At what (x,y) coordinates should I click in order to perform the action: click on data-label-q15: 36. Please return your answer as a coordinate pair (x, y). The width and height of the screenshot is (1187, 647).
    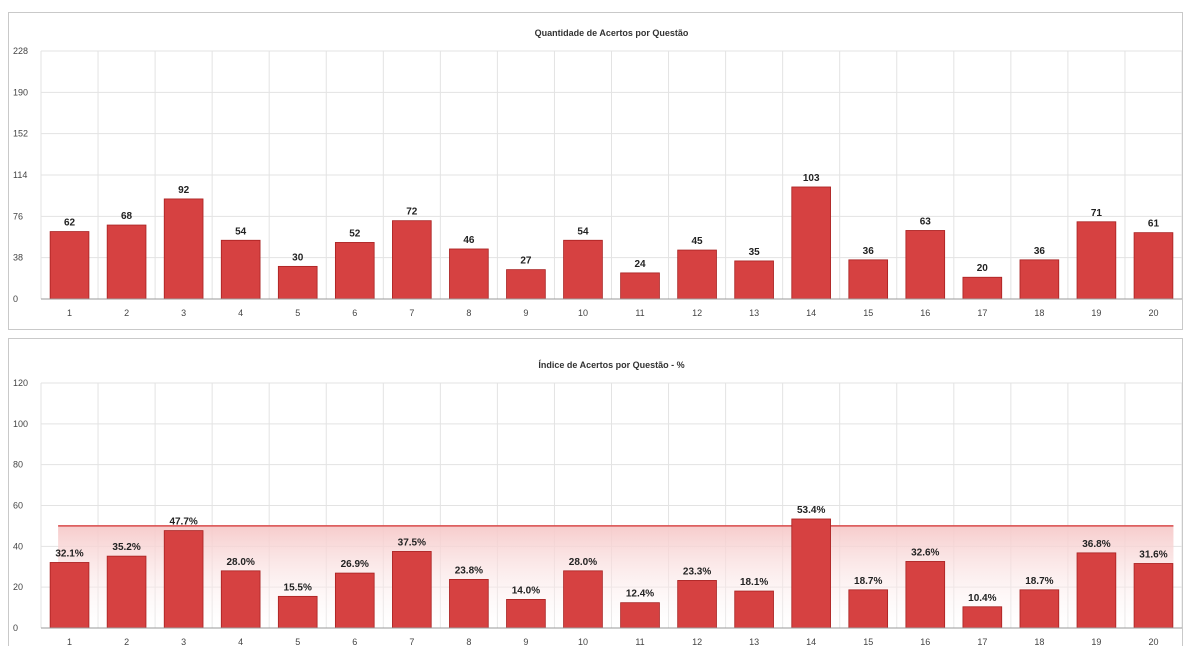
    Looking at the image, I should click on (869, 251).